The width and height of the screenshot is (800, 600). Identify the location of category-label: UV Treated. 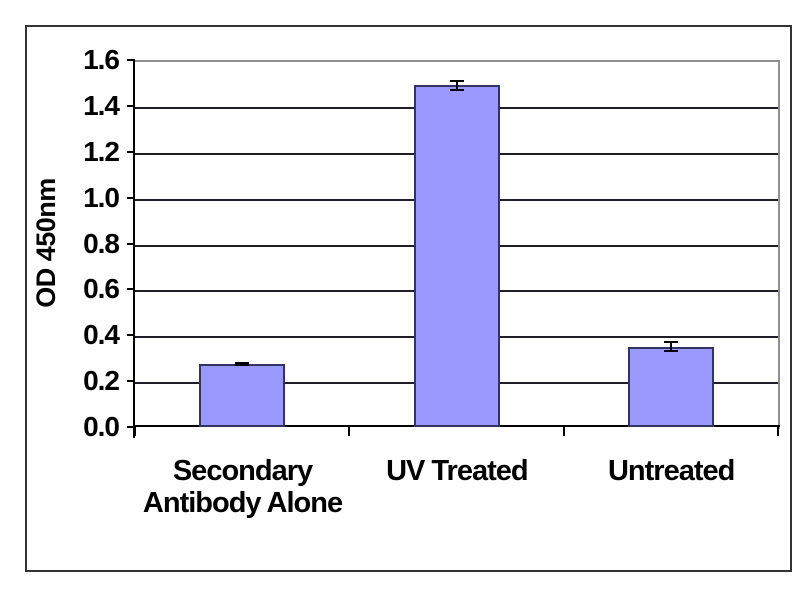
(457, 471).